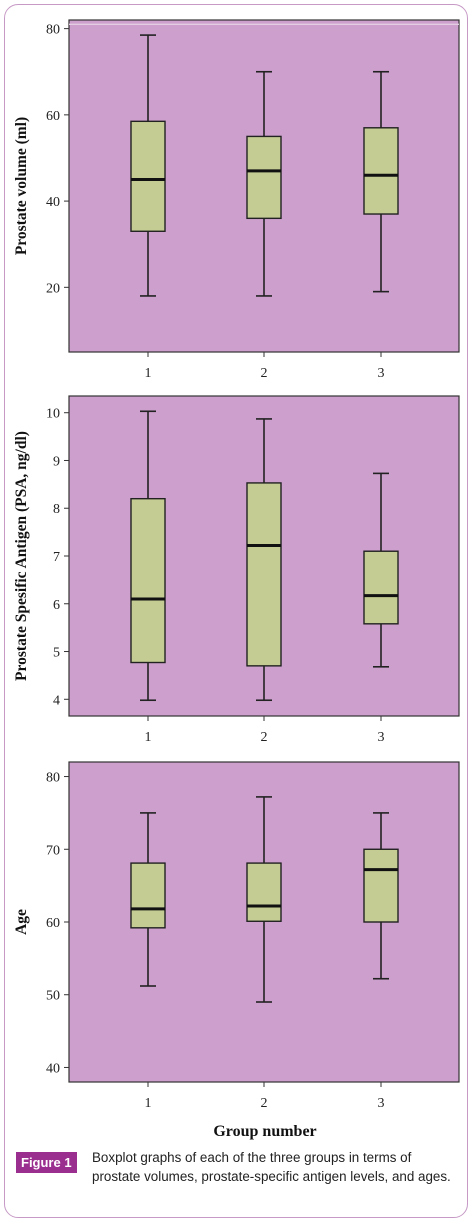  I want to click on y-tick-label: 9, so click(56, 461).